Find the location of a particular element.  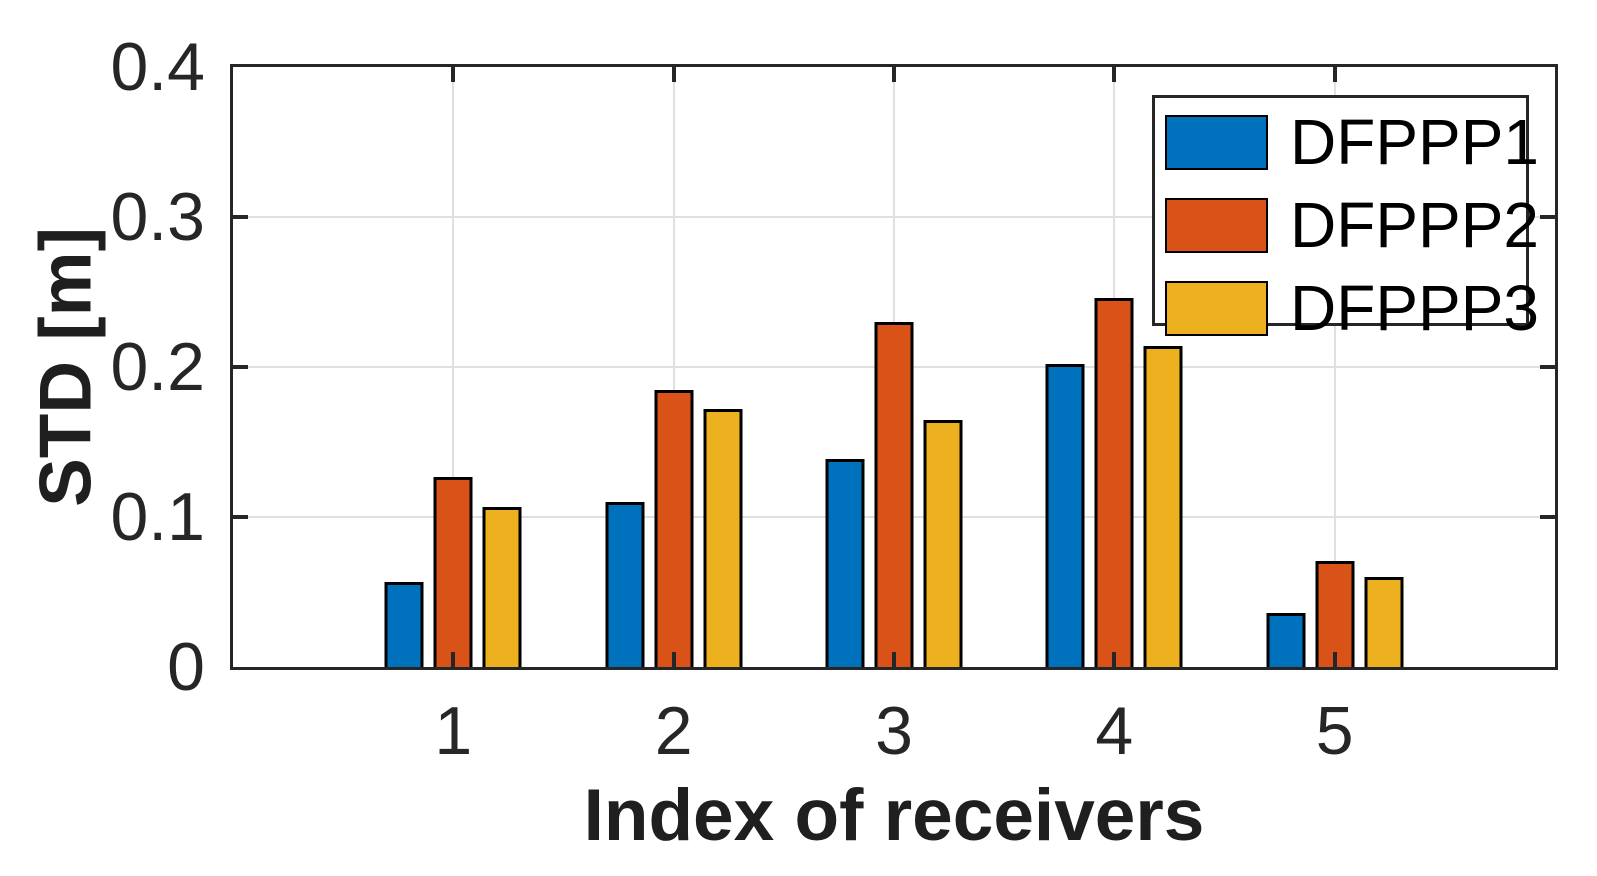

legend-item: DFPPP2 is located at coordinates (1352, 225).